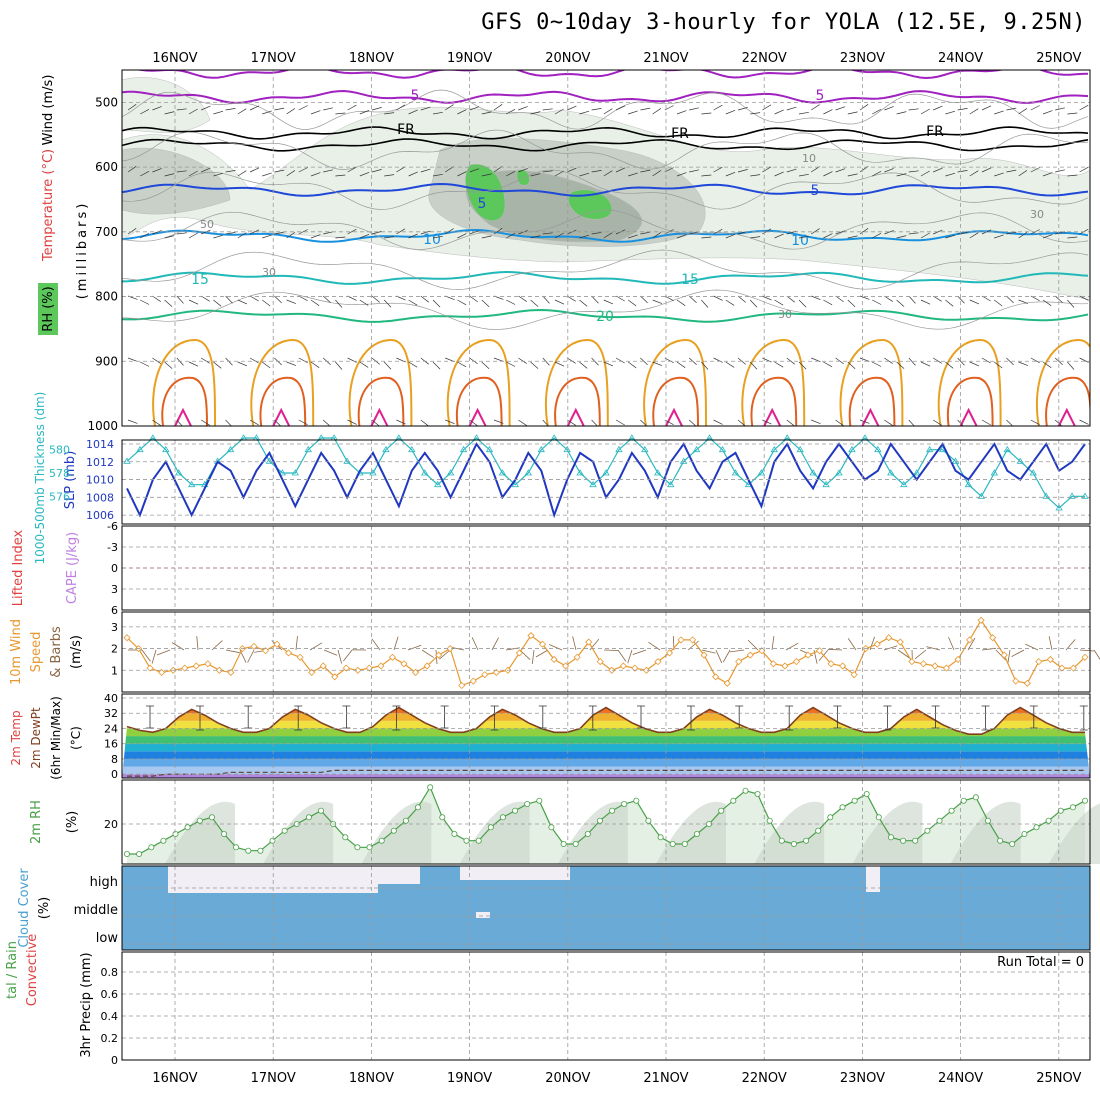 Image resolution: width=1100 pixels, height=1100 pixels. What do you see at coordinates (16, 737) in the screenshot?
I see `temp2m-label-1: 2m Temp` at bounding box center [16, 737].